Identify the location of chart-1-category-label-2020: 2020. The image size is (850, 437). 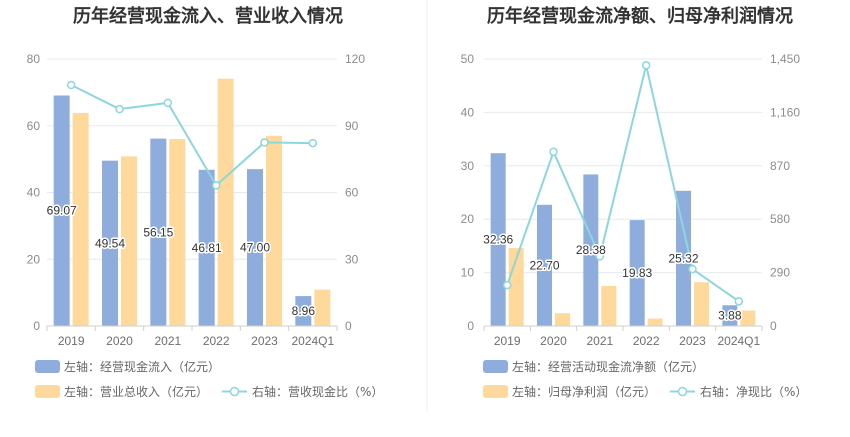
(119, 341).